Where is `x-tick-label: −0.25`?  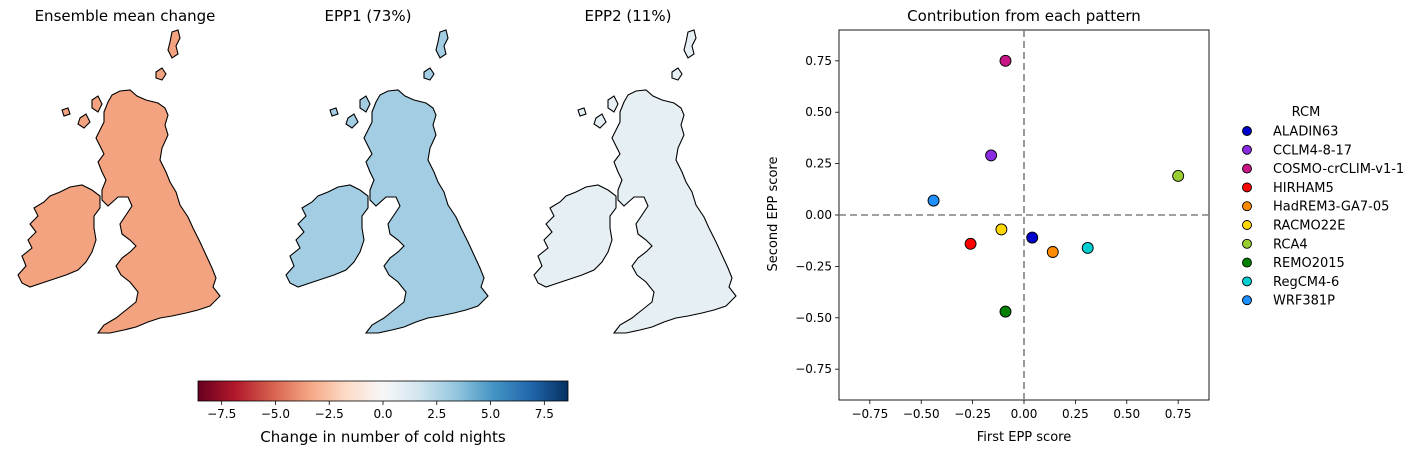 x-tick-label: −0.25 is located at coordinates (972, 414).